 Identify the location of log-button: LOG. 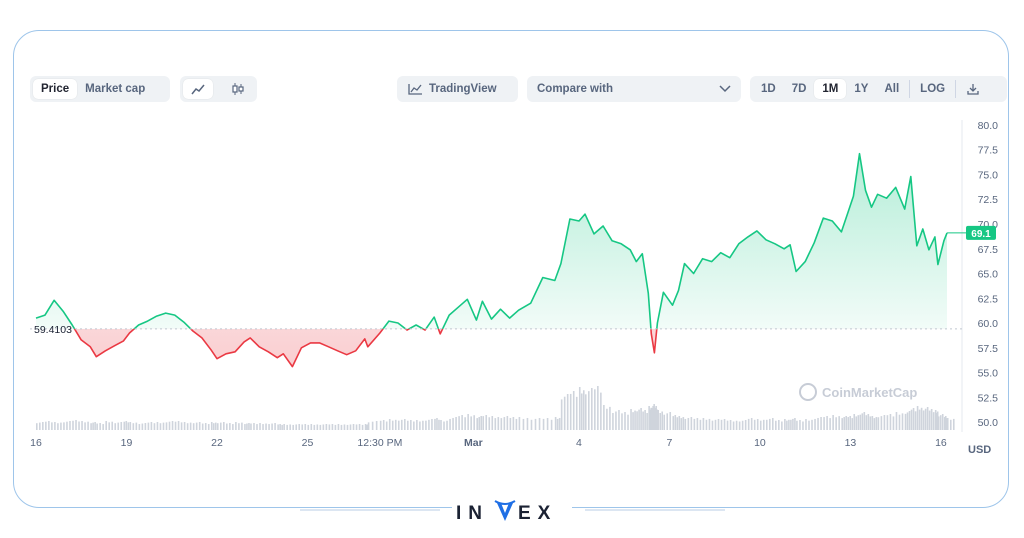
(933, 89).